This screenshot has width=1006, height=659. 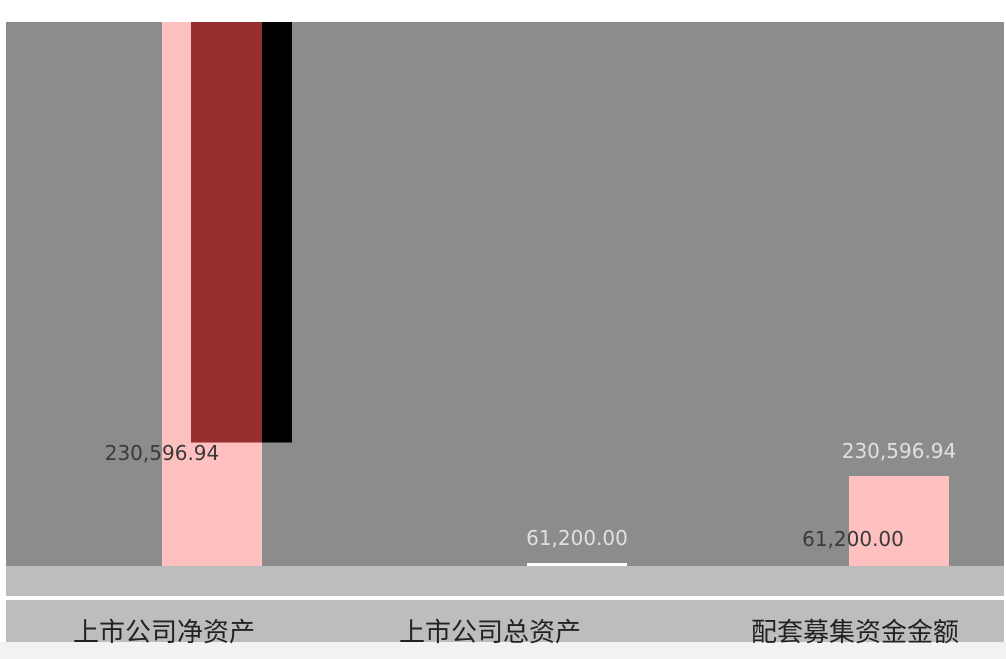 What do you see at coordinates (505, 581) in the screenshot?
I see `axis-band` at bounding box center [505, 581].